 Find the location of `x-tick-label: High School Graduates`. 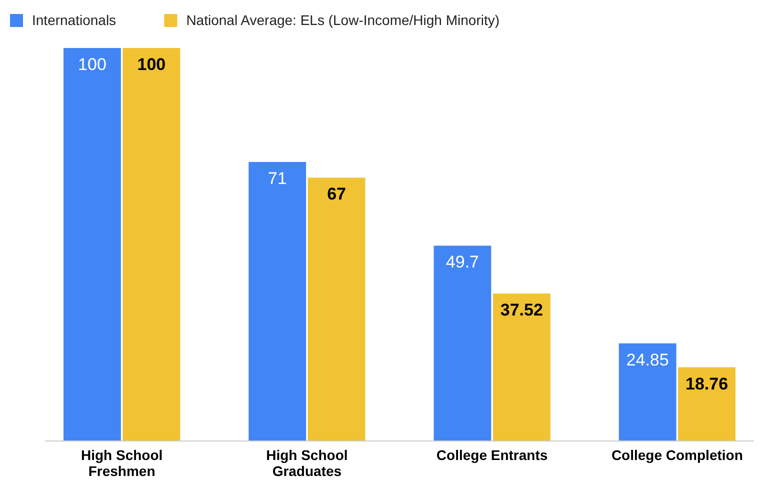

x-tick-label: High School Graduates is located at coordinates (307, 463).